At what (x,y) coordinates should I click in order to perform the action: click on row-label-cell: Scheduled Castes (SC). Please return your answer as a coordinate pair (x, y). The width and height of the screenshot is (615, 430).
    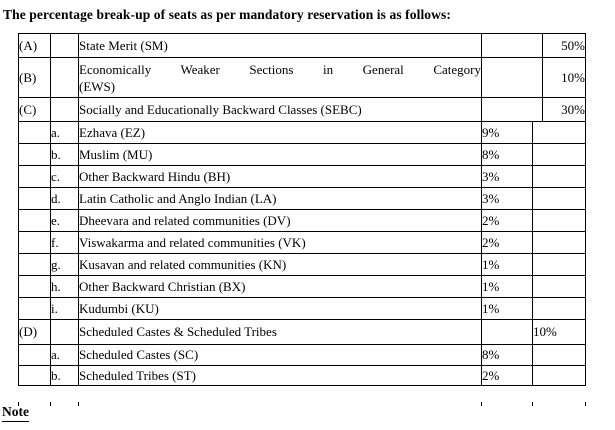
    Looking at the image, I should click on (280, 355).